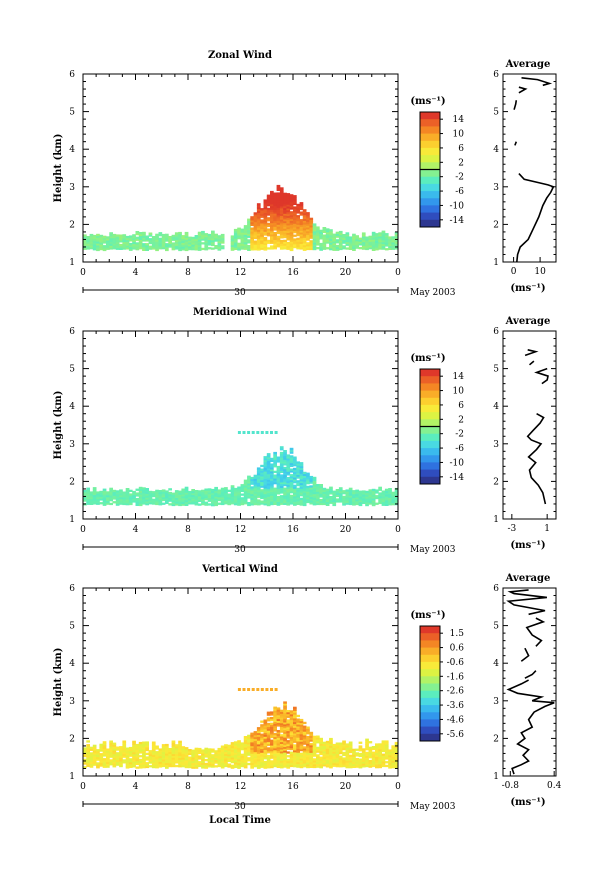 The height and width of the screenshot is (873, 616). Describe the element at coordinates (72, 520) in the screenshot. I see `y-tick-label: 1` at that location.